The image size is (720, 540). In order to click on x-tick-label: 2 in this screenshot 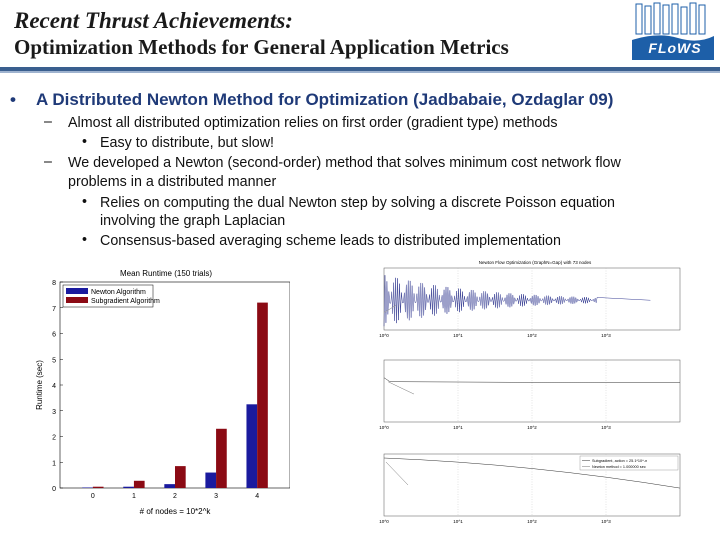, I will do `click(175, 496)`.